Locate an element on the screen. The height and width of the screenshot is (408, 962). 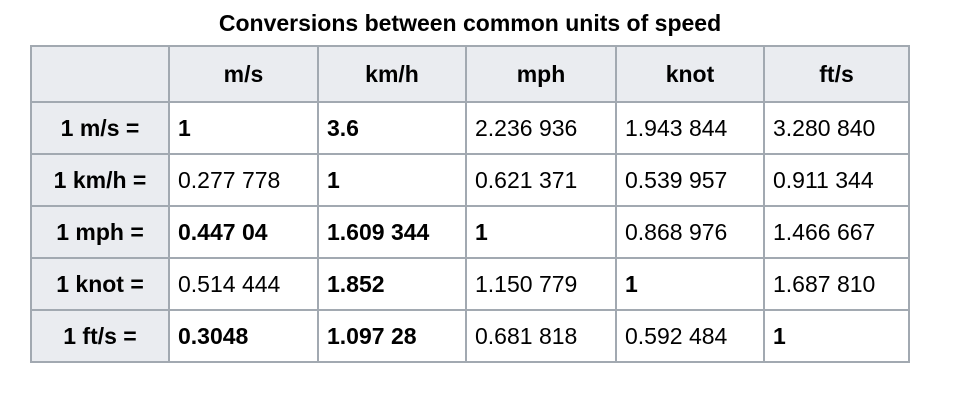
cell: 0.514 444 is located at coordinates (243, 284).